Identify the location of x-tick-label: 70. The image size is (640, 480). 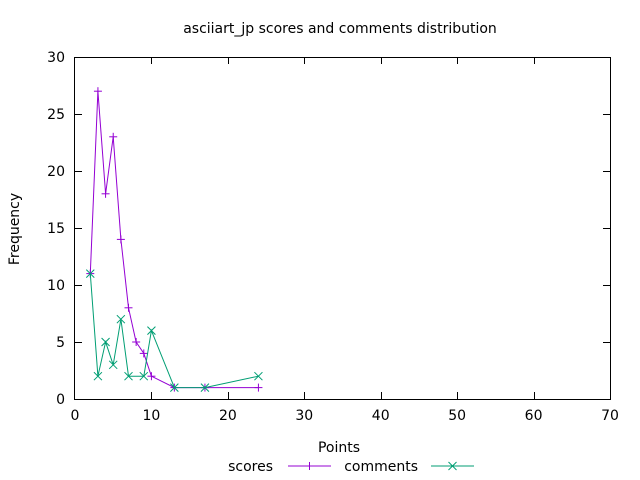
(610, 416).